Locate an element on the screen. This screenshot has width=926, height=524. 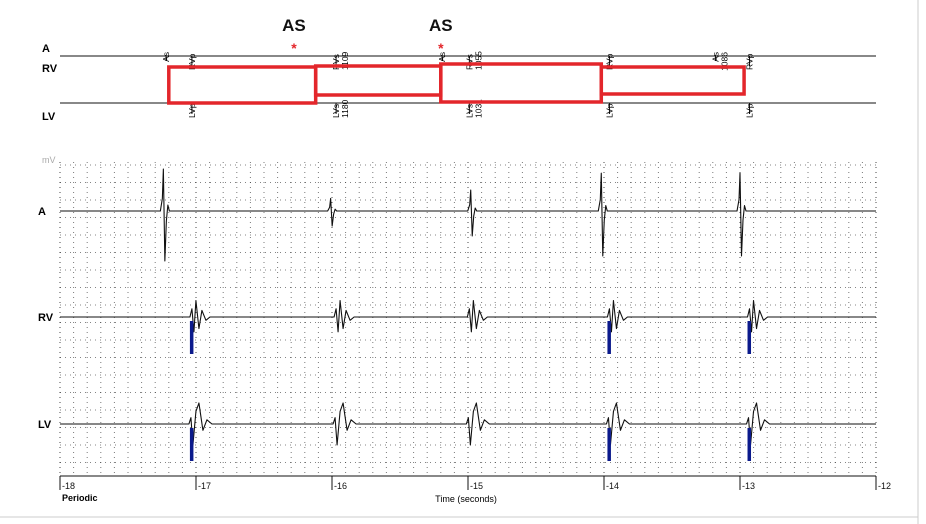
marker-value-lv: 1180 is located at coordinates (345, 108).